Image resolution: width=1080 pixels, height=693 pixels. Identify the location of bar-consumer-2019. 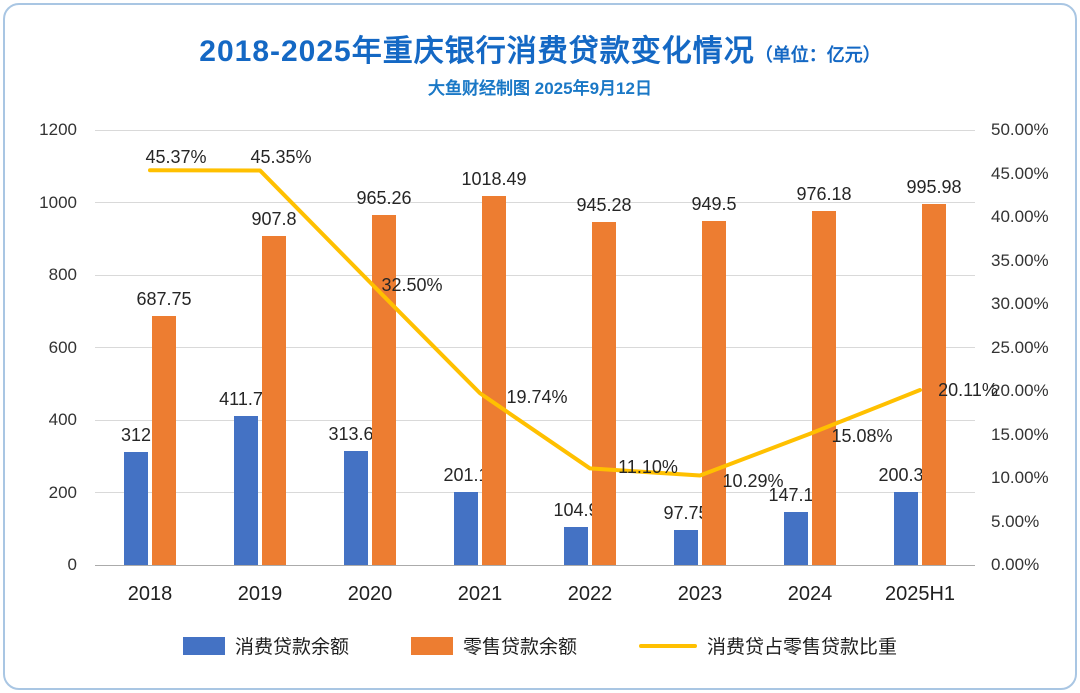
(246, 490).